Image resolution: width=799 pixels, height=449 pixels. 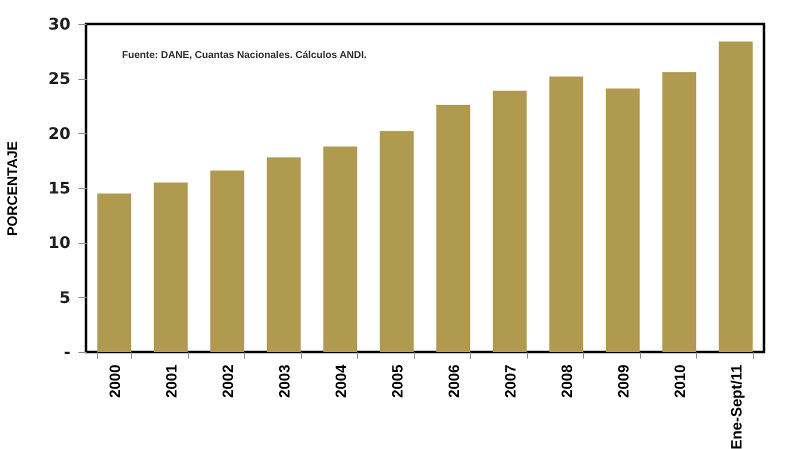 I want to click on x-tick-label: 2009, so click(x=623, y=381).